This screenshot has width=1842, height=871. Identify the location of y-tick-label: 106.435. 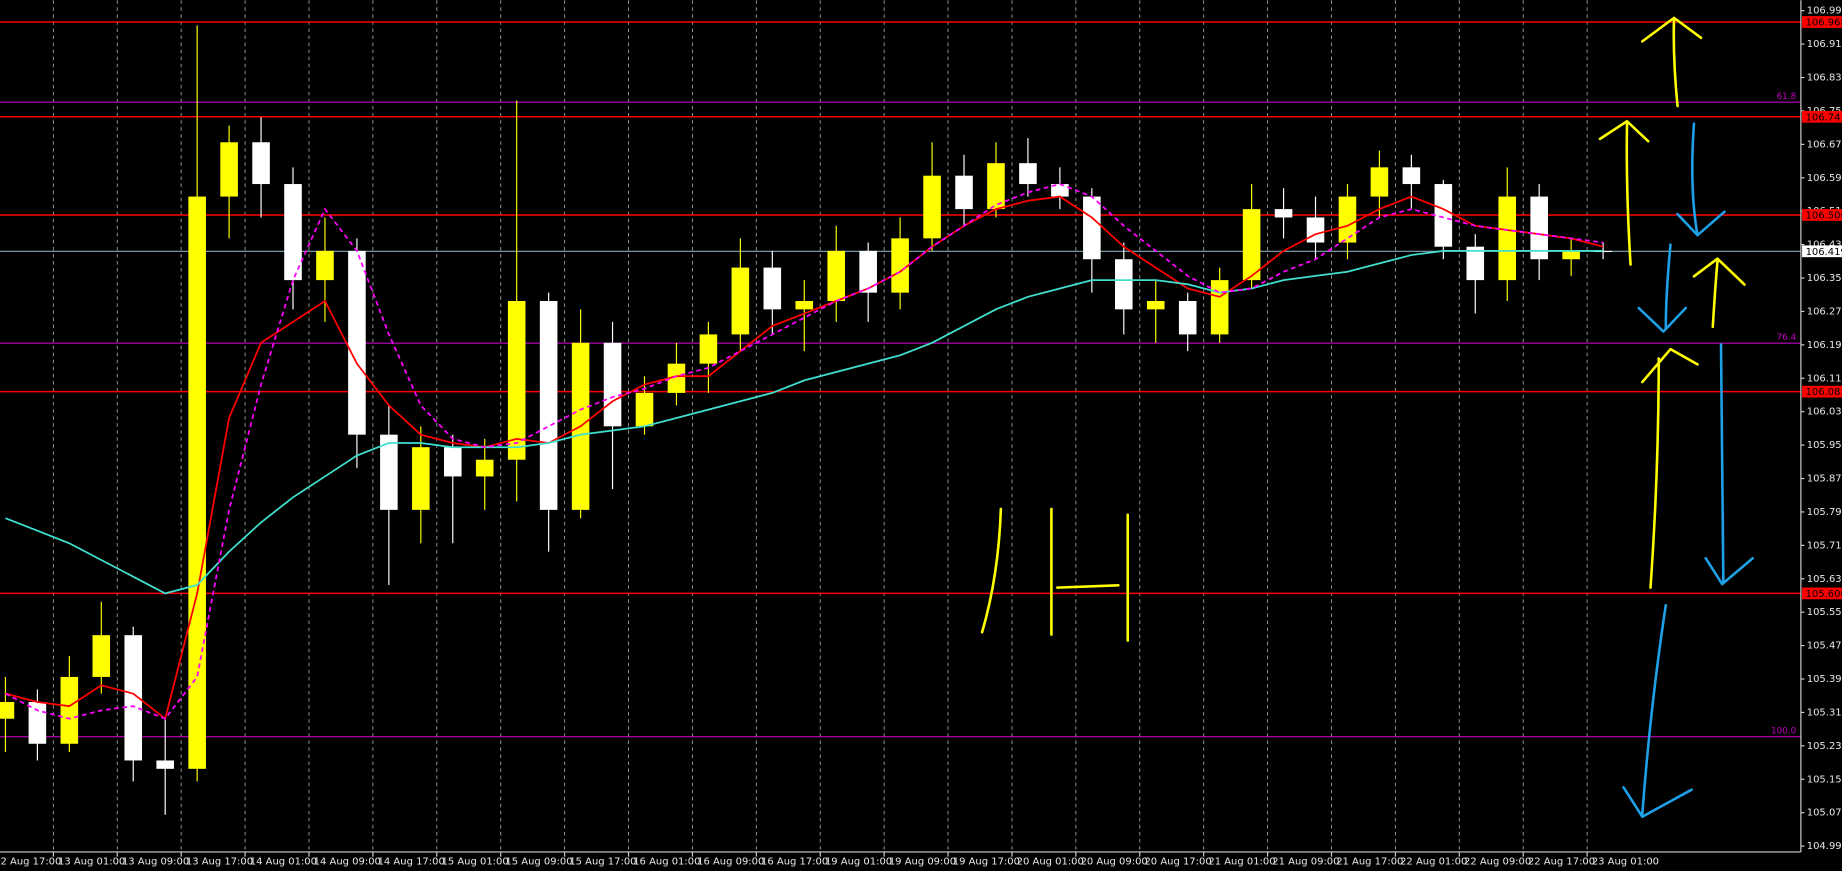
(1824, 245).